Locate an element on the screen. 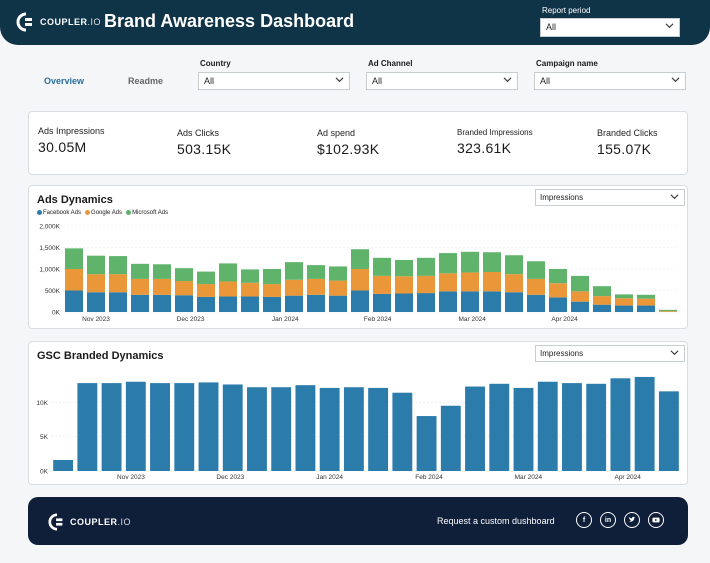 The width and height of the screenshot is (710, 563). tab-overview: Overview is located at coordinates (64, 81).